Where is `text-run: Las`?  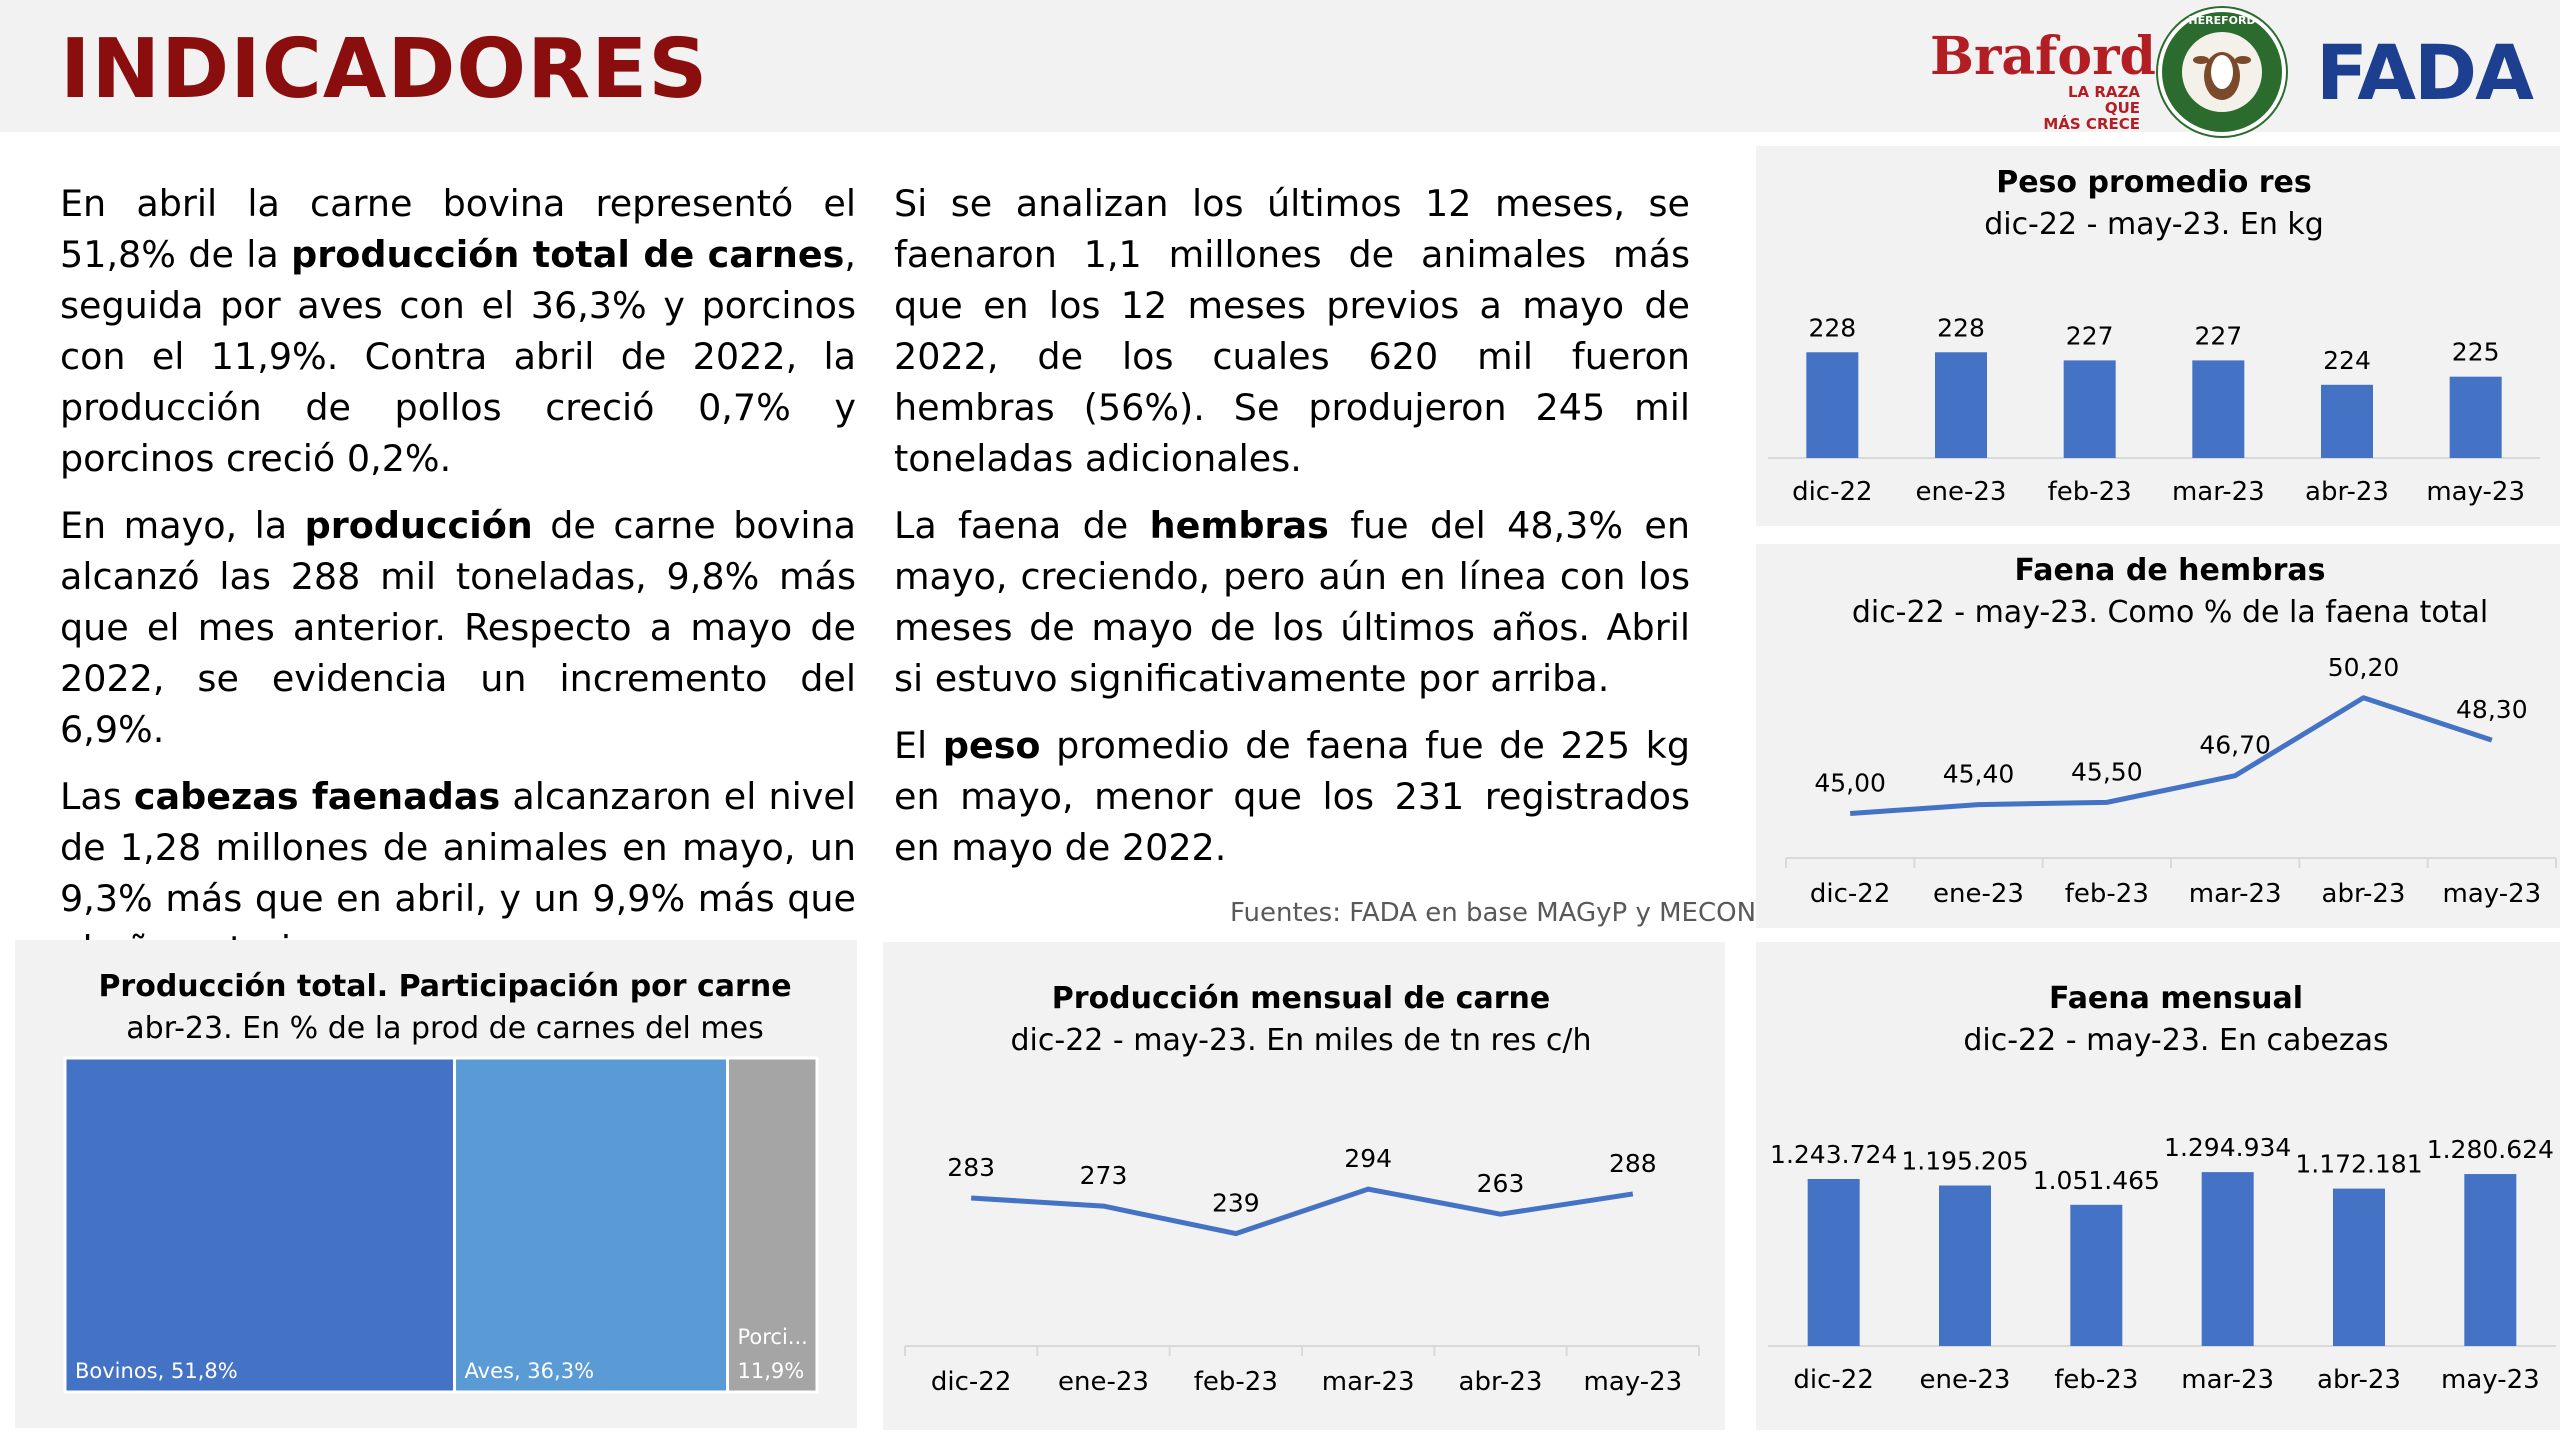 text-run: Las is located at coordinates (97, 796).